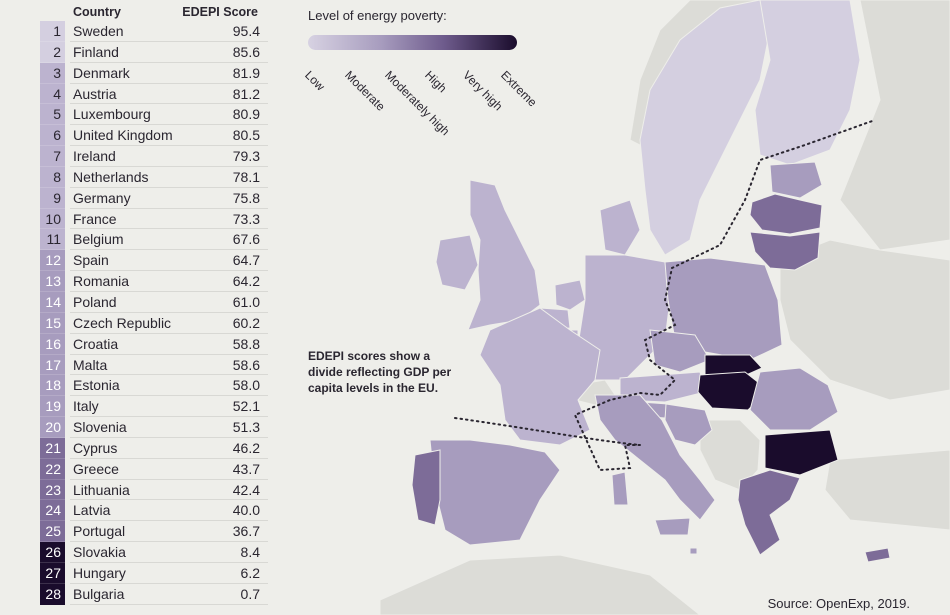 The height and width of the screenshot is (615, 950). Describe the element at coordinates (154, 594) in the screenshot. I see `table-row: 28 Bulgaria 0.7` at that location.